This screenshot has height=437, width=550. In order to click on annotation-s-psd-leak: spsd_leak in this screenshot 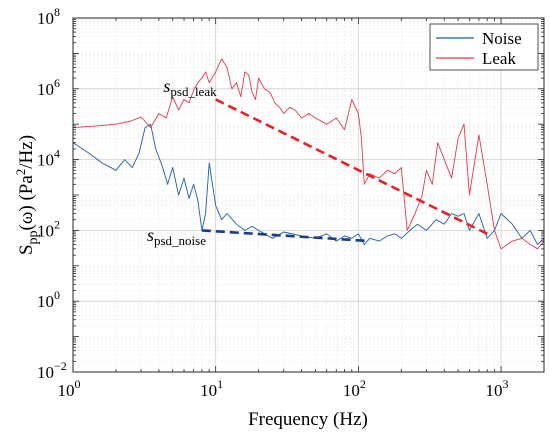, I will do `click(190, 87)`.